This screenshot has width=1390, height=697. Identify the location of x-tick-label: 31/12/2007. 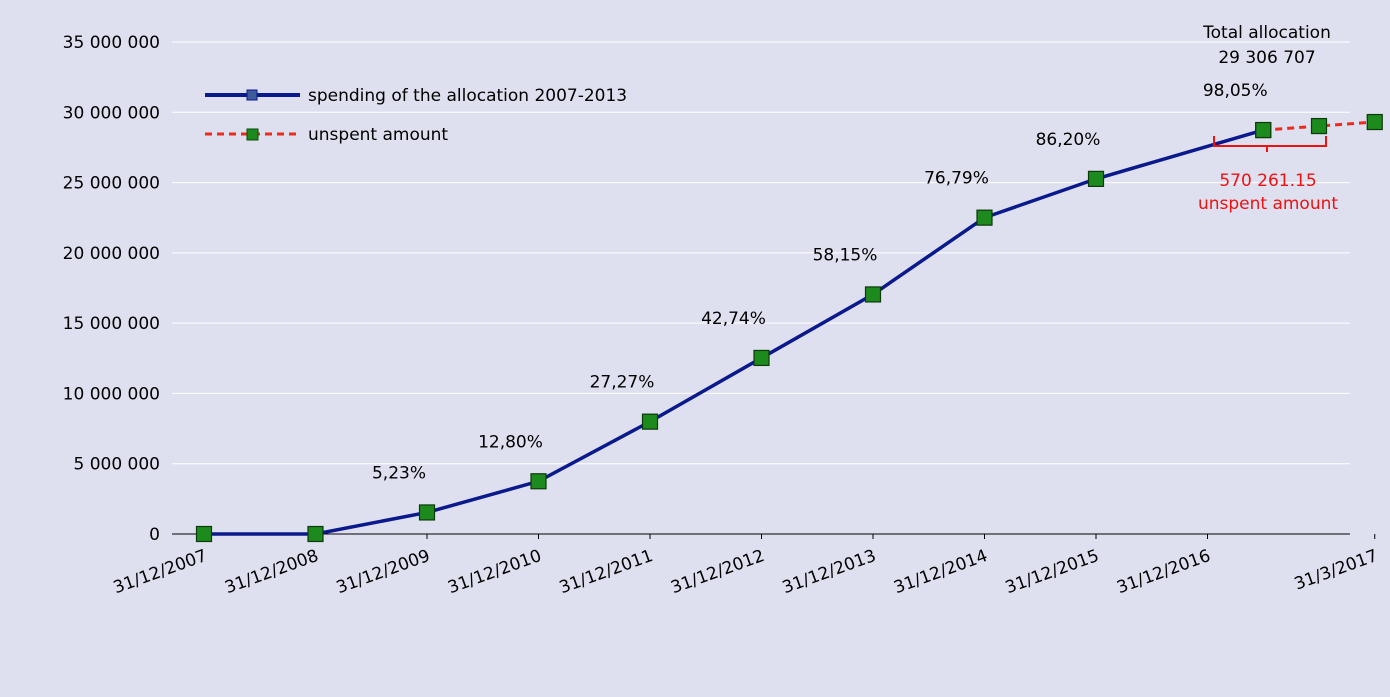
(160, 572).